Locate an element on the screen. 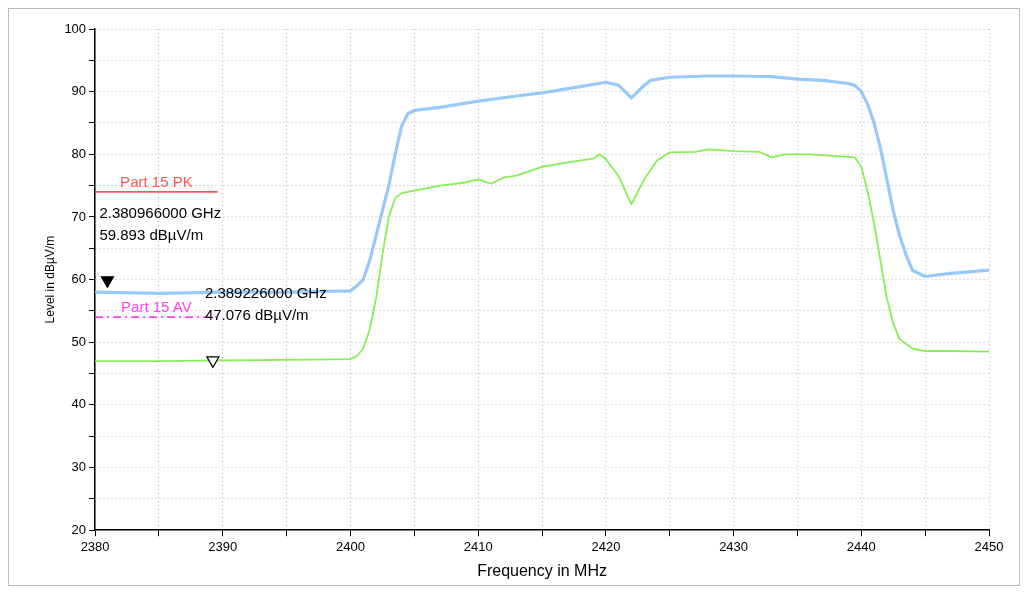 The height and width of the screenshot is (594, 1028). y-tick-label: 30 is located at coordinates (79, 467).